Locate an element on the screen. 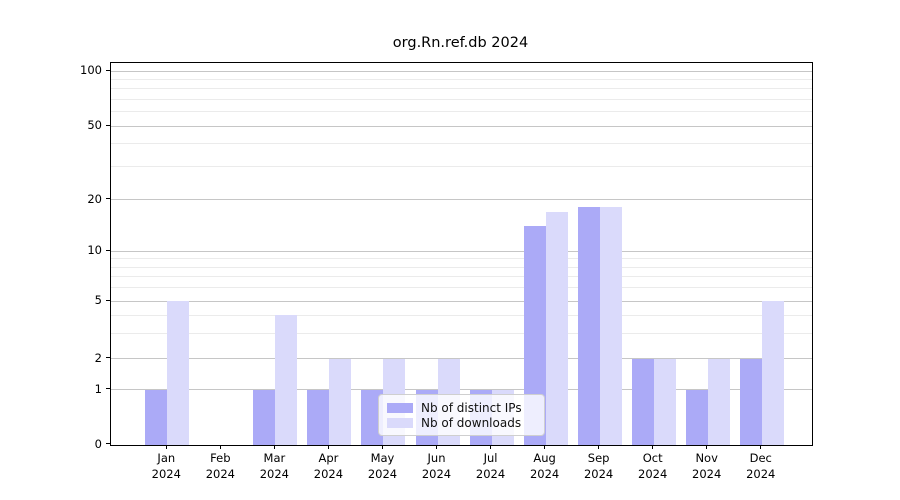  chart-title: org.Rn.ref.db 2024 is located at coordinates (460, 43).